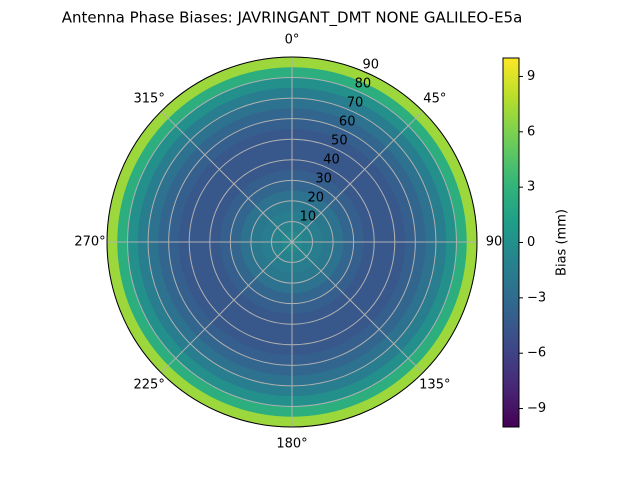 The image size is (640, 480). Describe the element at coordinates (494, 242) in the screenshot. I see `angular-tick-label: 90` at that location.